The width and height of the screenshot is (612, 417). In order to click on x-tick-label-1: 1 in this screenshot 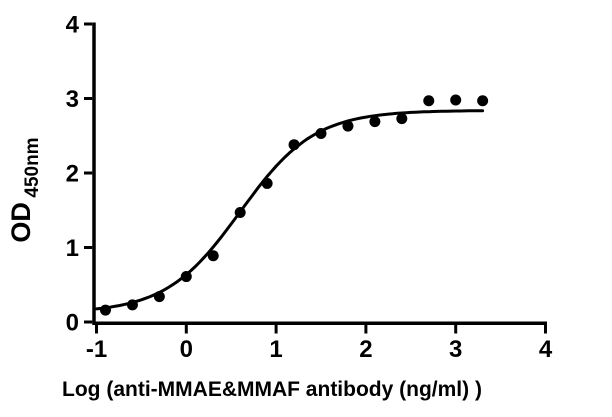, I will do `click(275, 349)`.